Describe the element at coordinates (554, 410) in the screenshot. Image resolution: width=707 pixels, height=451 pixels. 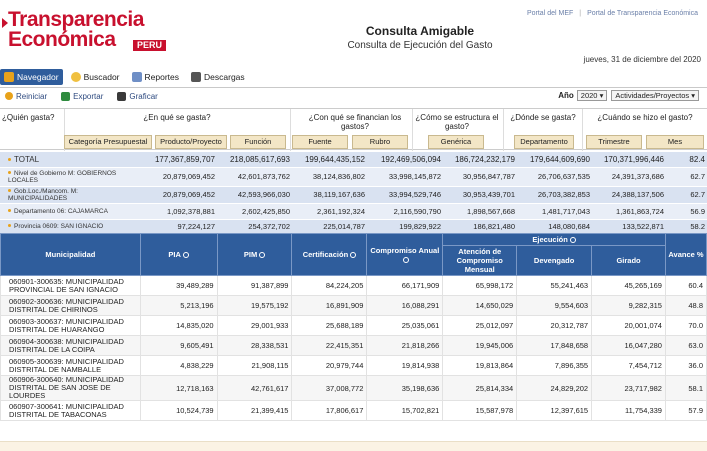
I see `cell-devengado: 12,397,615` at that location.